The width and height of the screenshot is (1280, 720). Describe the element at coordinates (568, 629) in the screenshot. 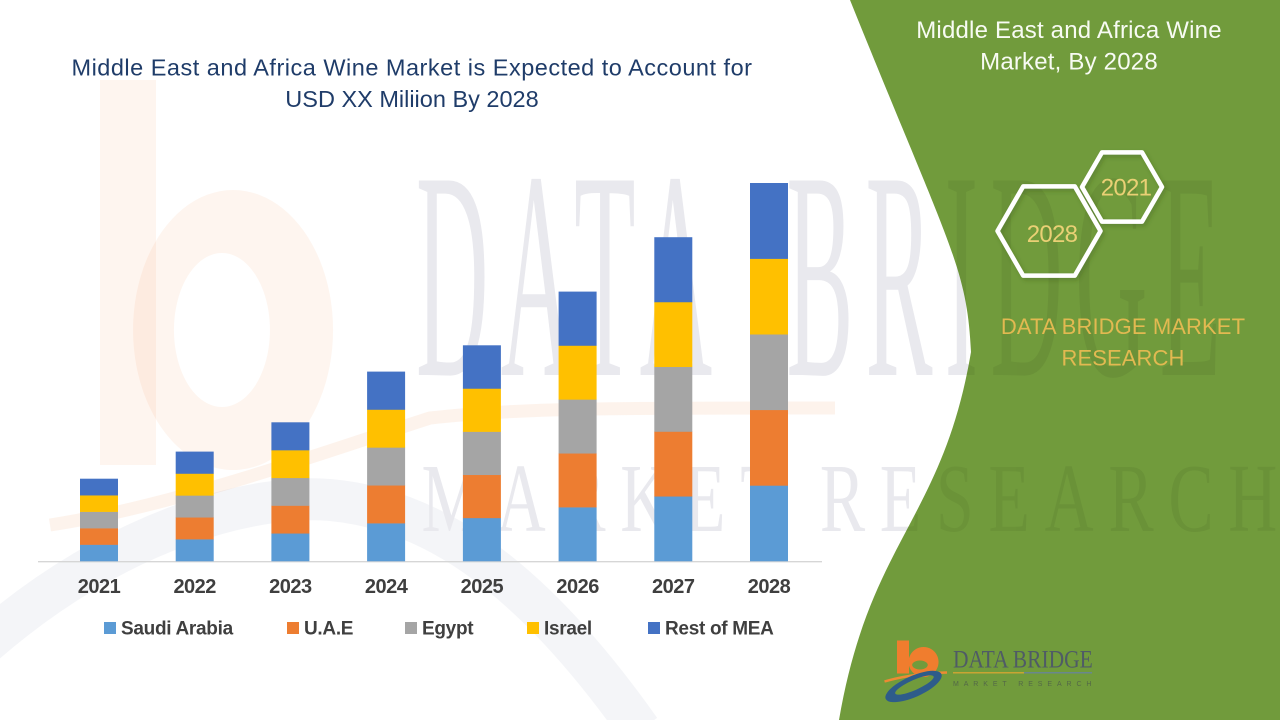

I see `svg-text: Israel` at that location.